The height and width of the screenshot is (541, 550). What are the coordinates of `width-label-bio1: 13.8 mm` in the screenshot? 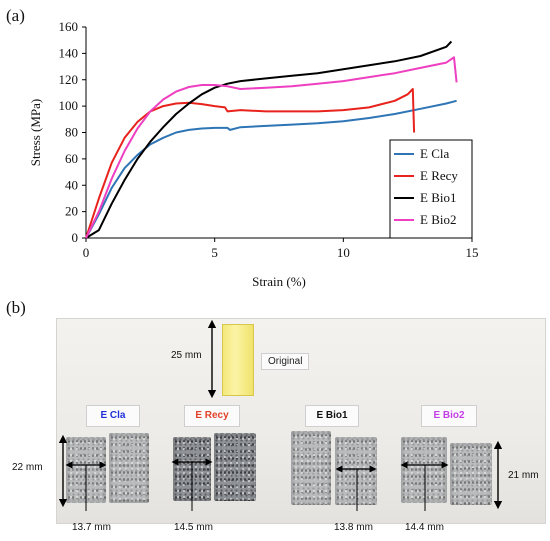 It's located at (353, 527).